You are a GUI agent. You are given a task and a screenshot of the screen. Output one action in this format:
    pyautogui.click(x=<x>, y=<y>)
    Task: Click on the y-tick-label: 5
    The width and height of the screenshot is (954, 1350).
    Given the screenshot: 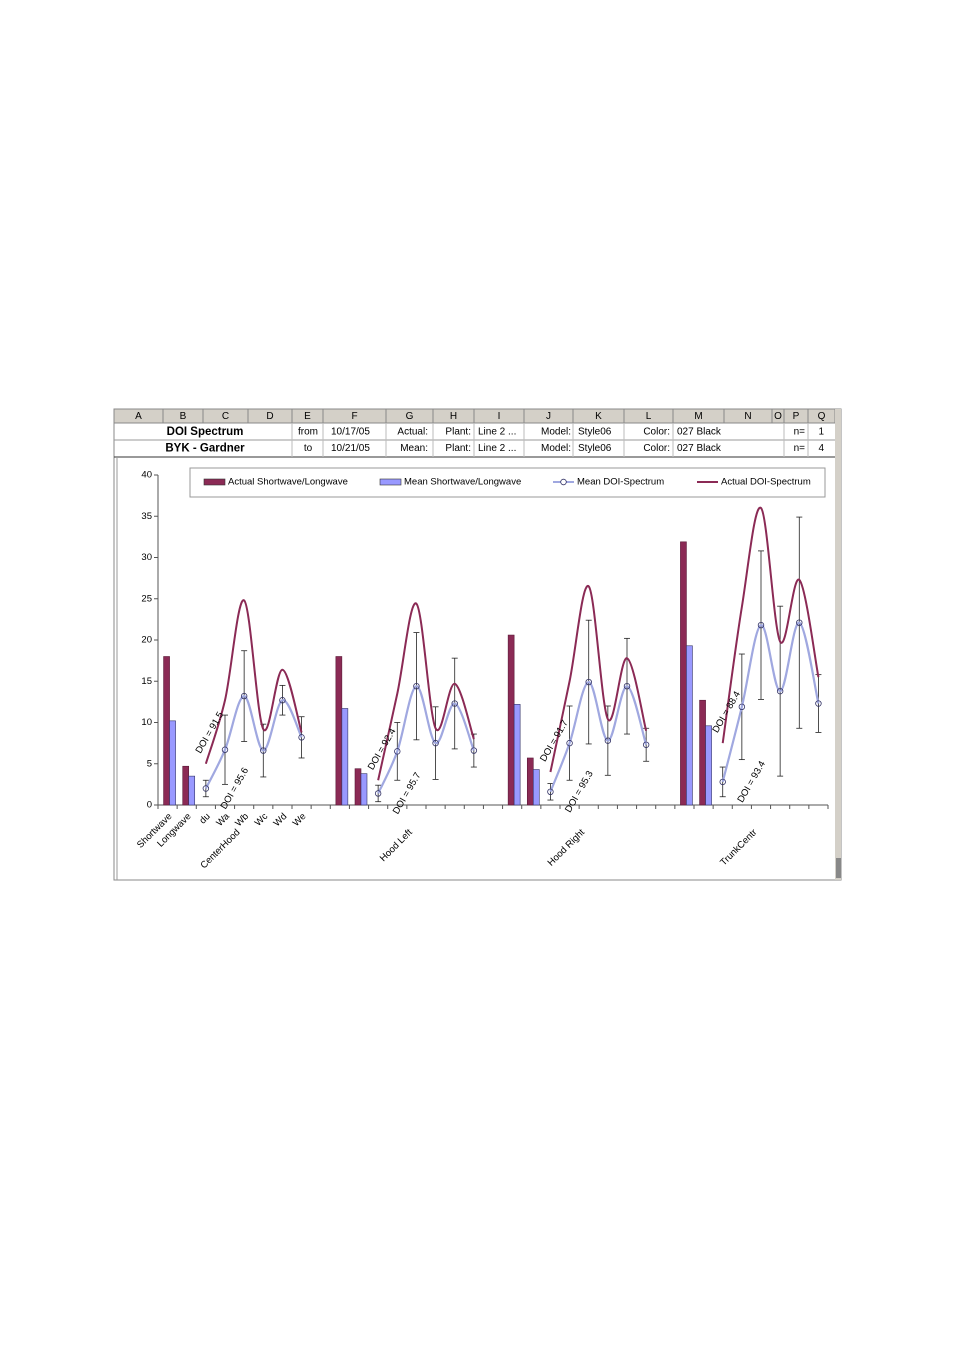 What is the action you would take?
    pyautogui.click(x=149, y=763)
    